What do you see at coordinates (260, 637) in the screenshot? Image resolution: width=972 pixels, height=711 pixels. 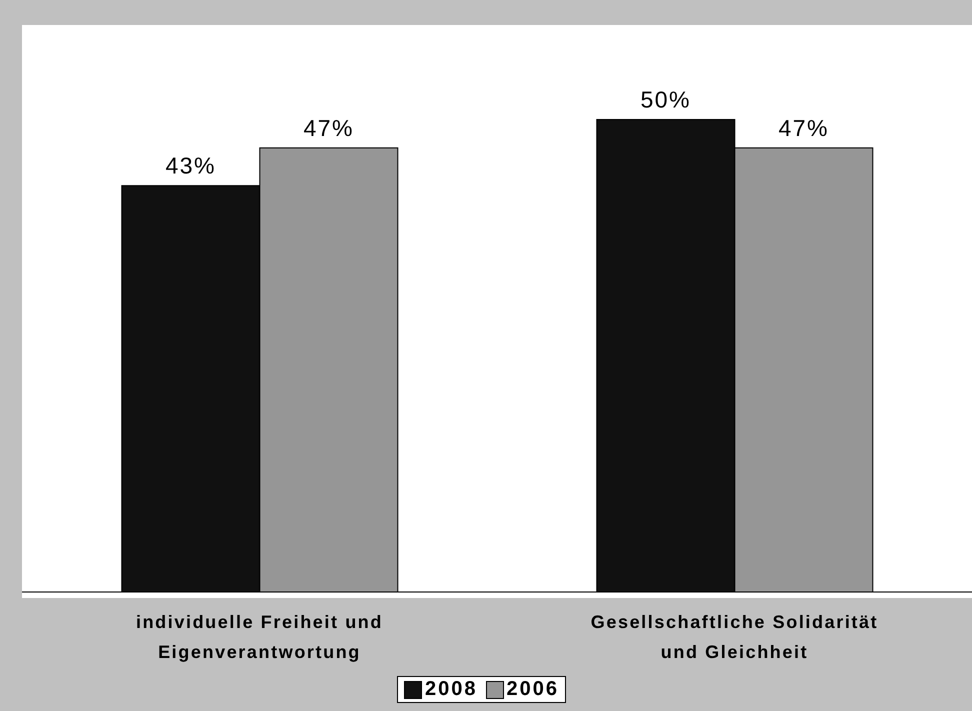 I see `x-tick-label: individuelle Freiheit und Eigenverantwortung` at bounding box center [260, 637].